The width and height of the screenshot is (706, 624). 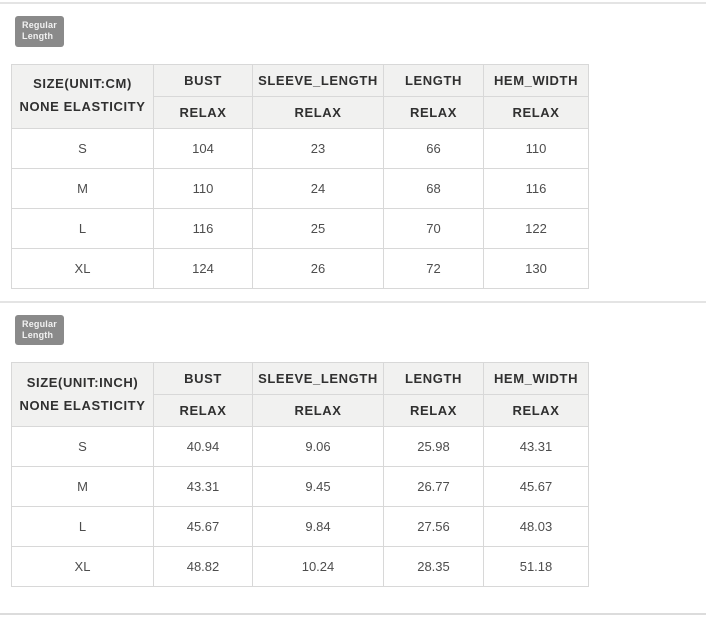 I want to click on value-cell: 9.06, so click(x=318, y=446).